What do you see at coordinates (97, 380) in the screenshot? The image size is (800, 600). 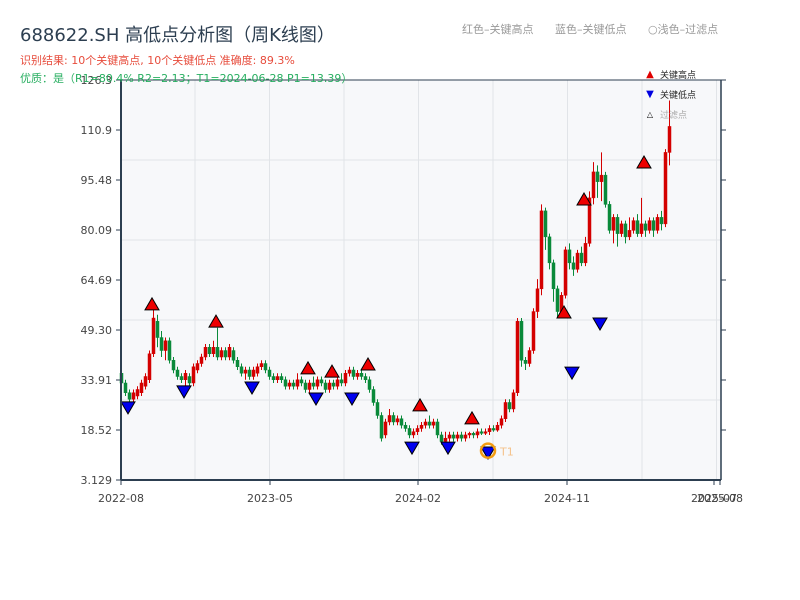 I see `y-tick-label: 33.91` at bounding box center [97, 380].